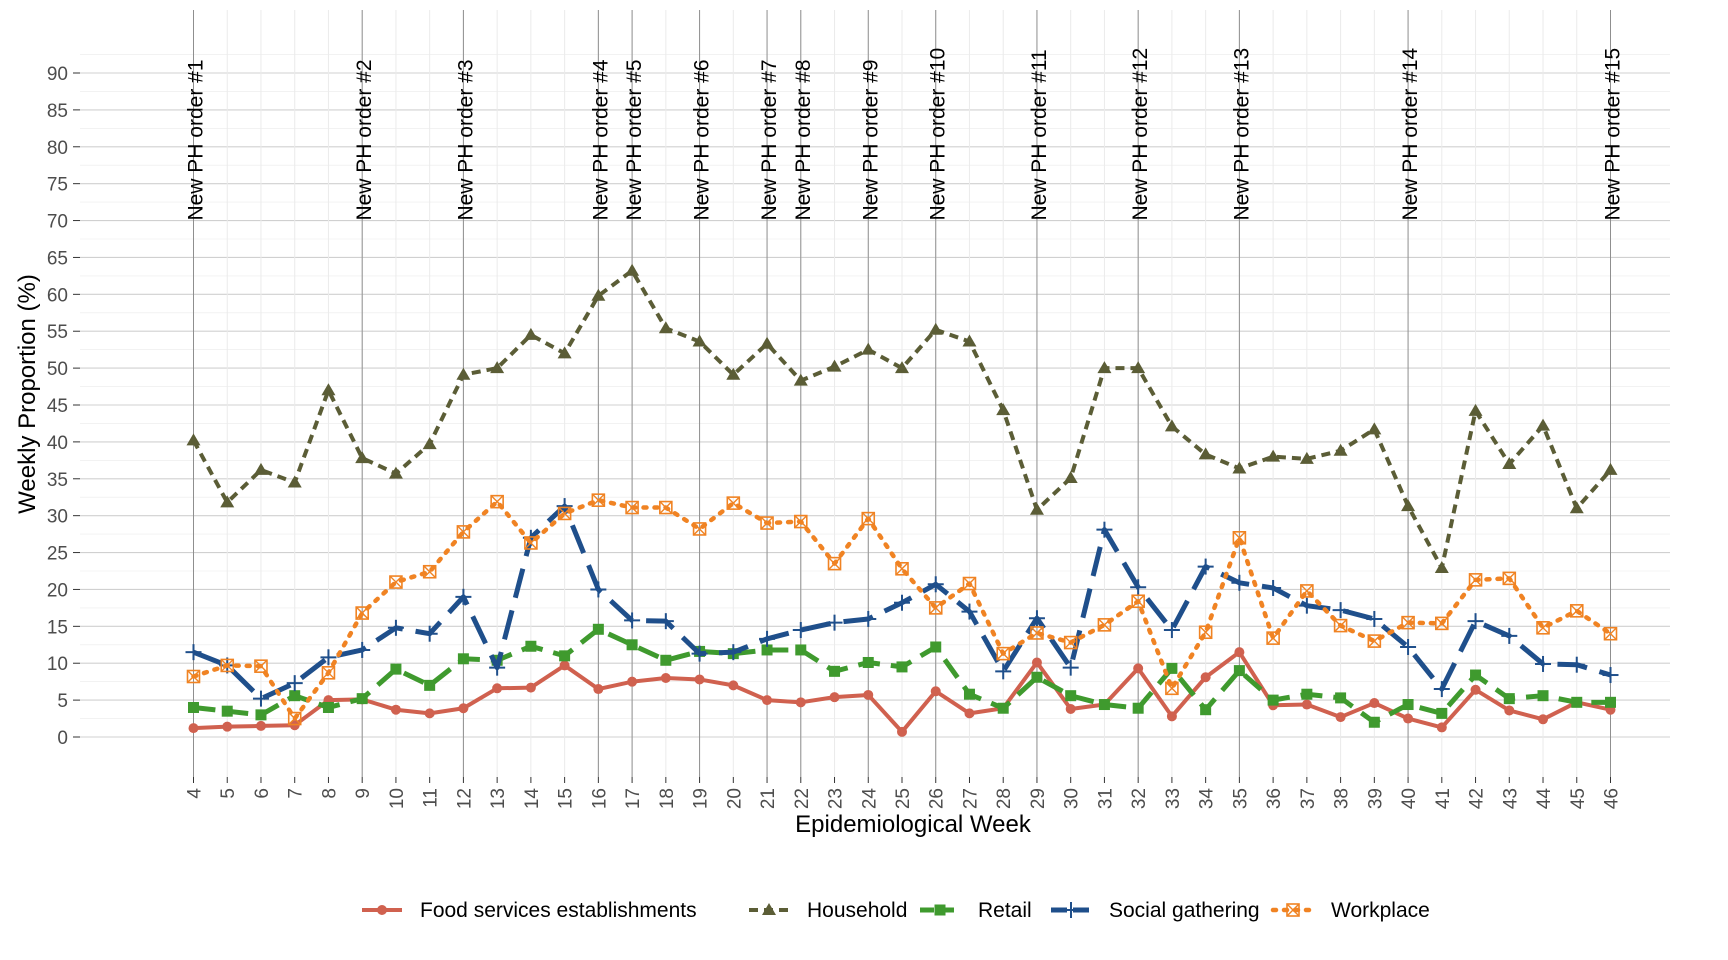 Image resolution: width=1728 pixels, height=960 pixels. I want to click on y-tick-label: 50, so click(57, 369).